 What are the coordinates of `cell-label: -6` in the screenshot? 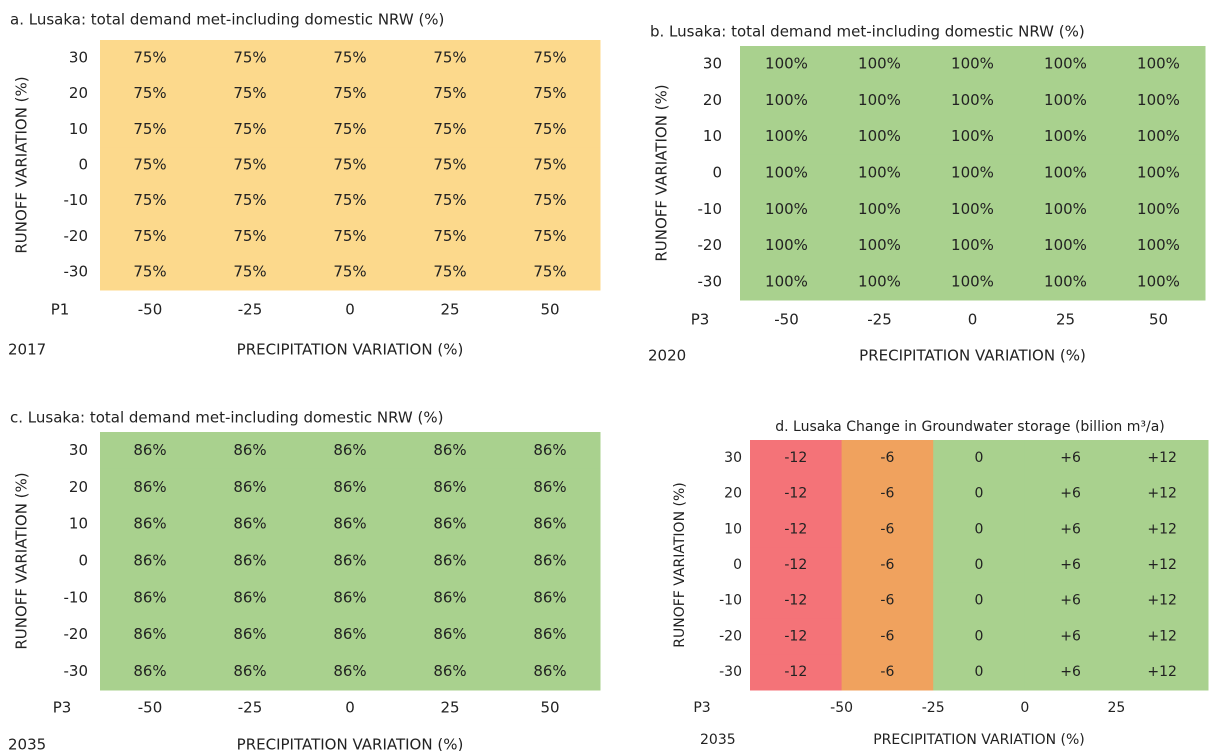 It's located at (887, 672).